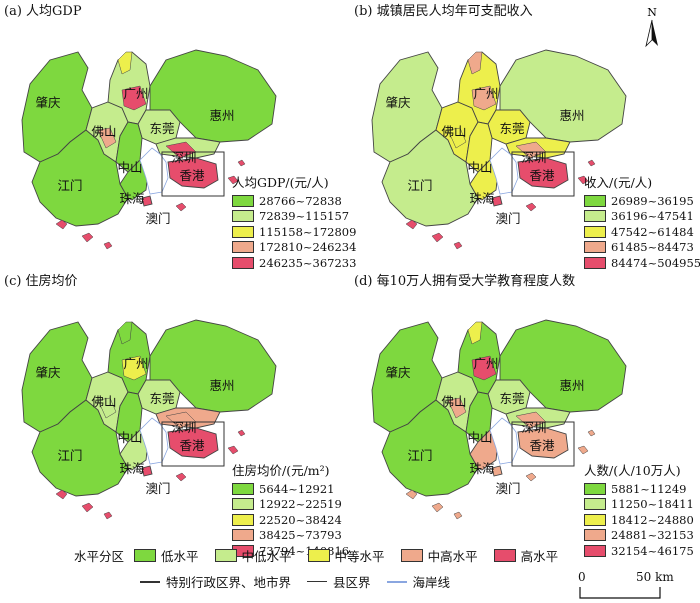 Image resolution: width=700 pixels, height=603 pixels. Describe the element at coordinates (639, 551) in the screenshot. I see `legend-item: 32154~46175` at that location.